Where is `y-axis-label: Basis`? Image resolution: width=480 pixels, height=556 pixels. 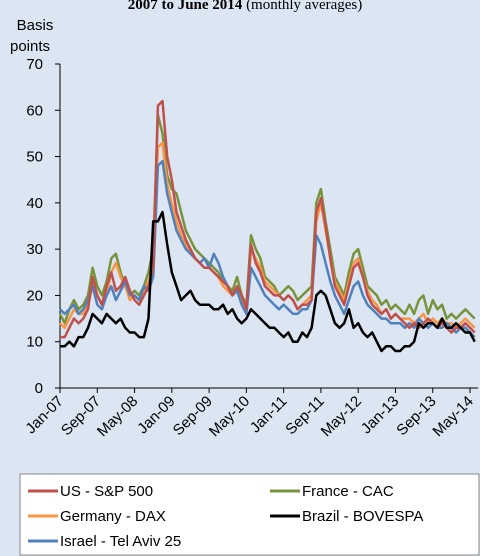 y-axis-label: Basis is located at coordinates (35, 25).